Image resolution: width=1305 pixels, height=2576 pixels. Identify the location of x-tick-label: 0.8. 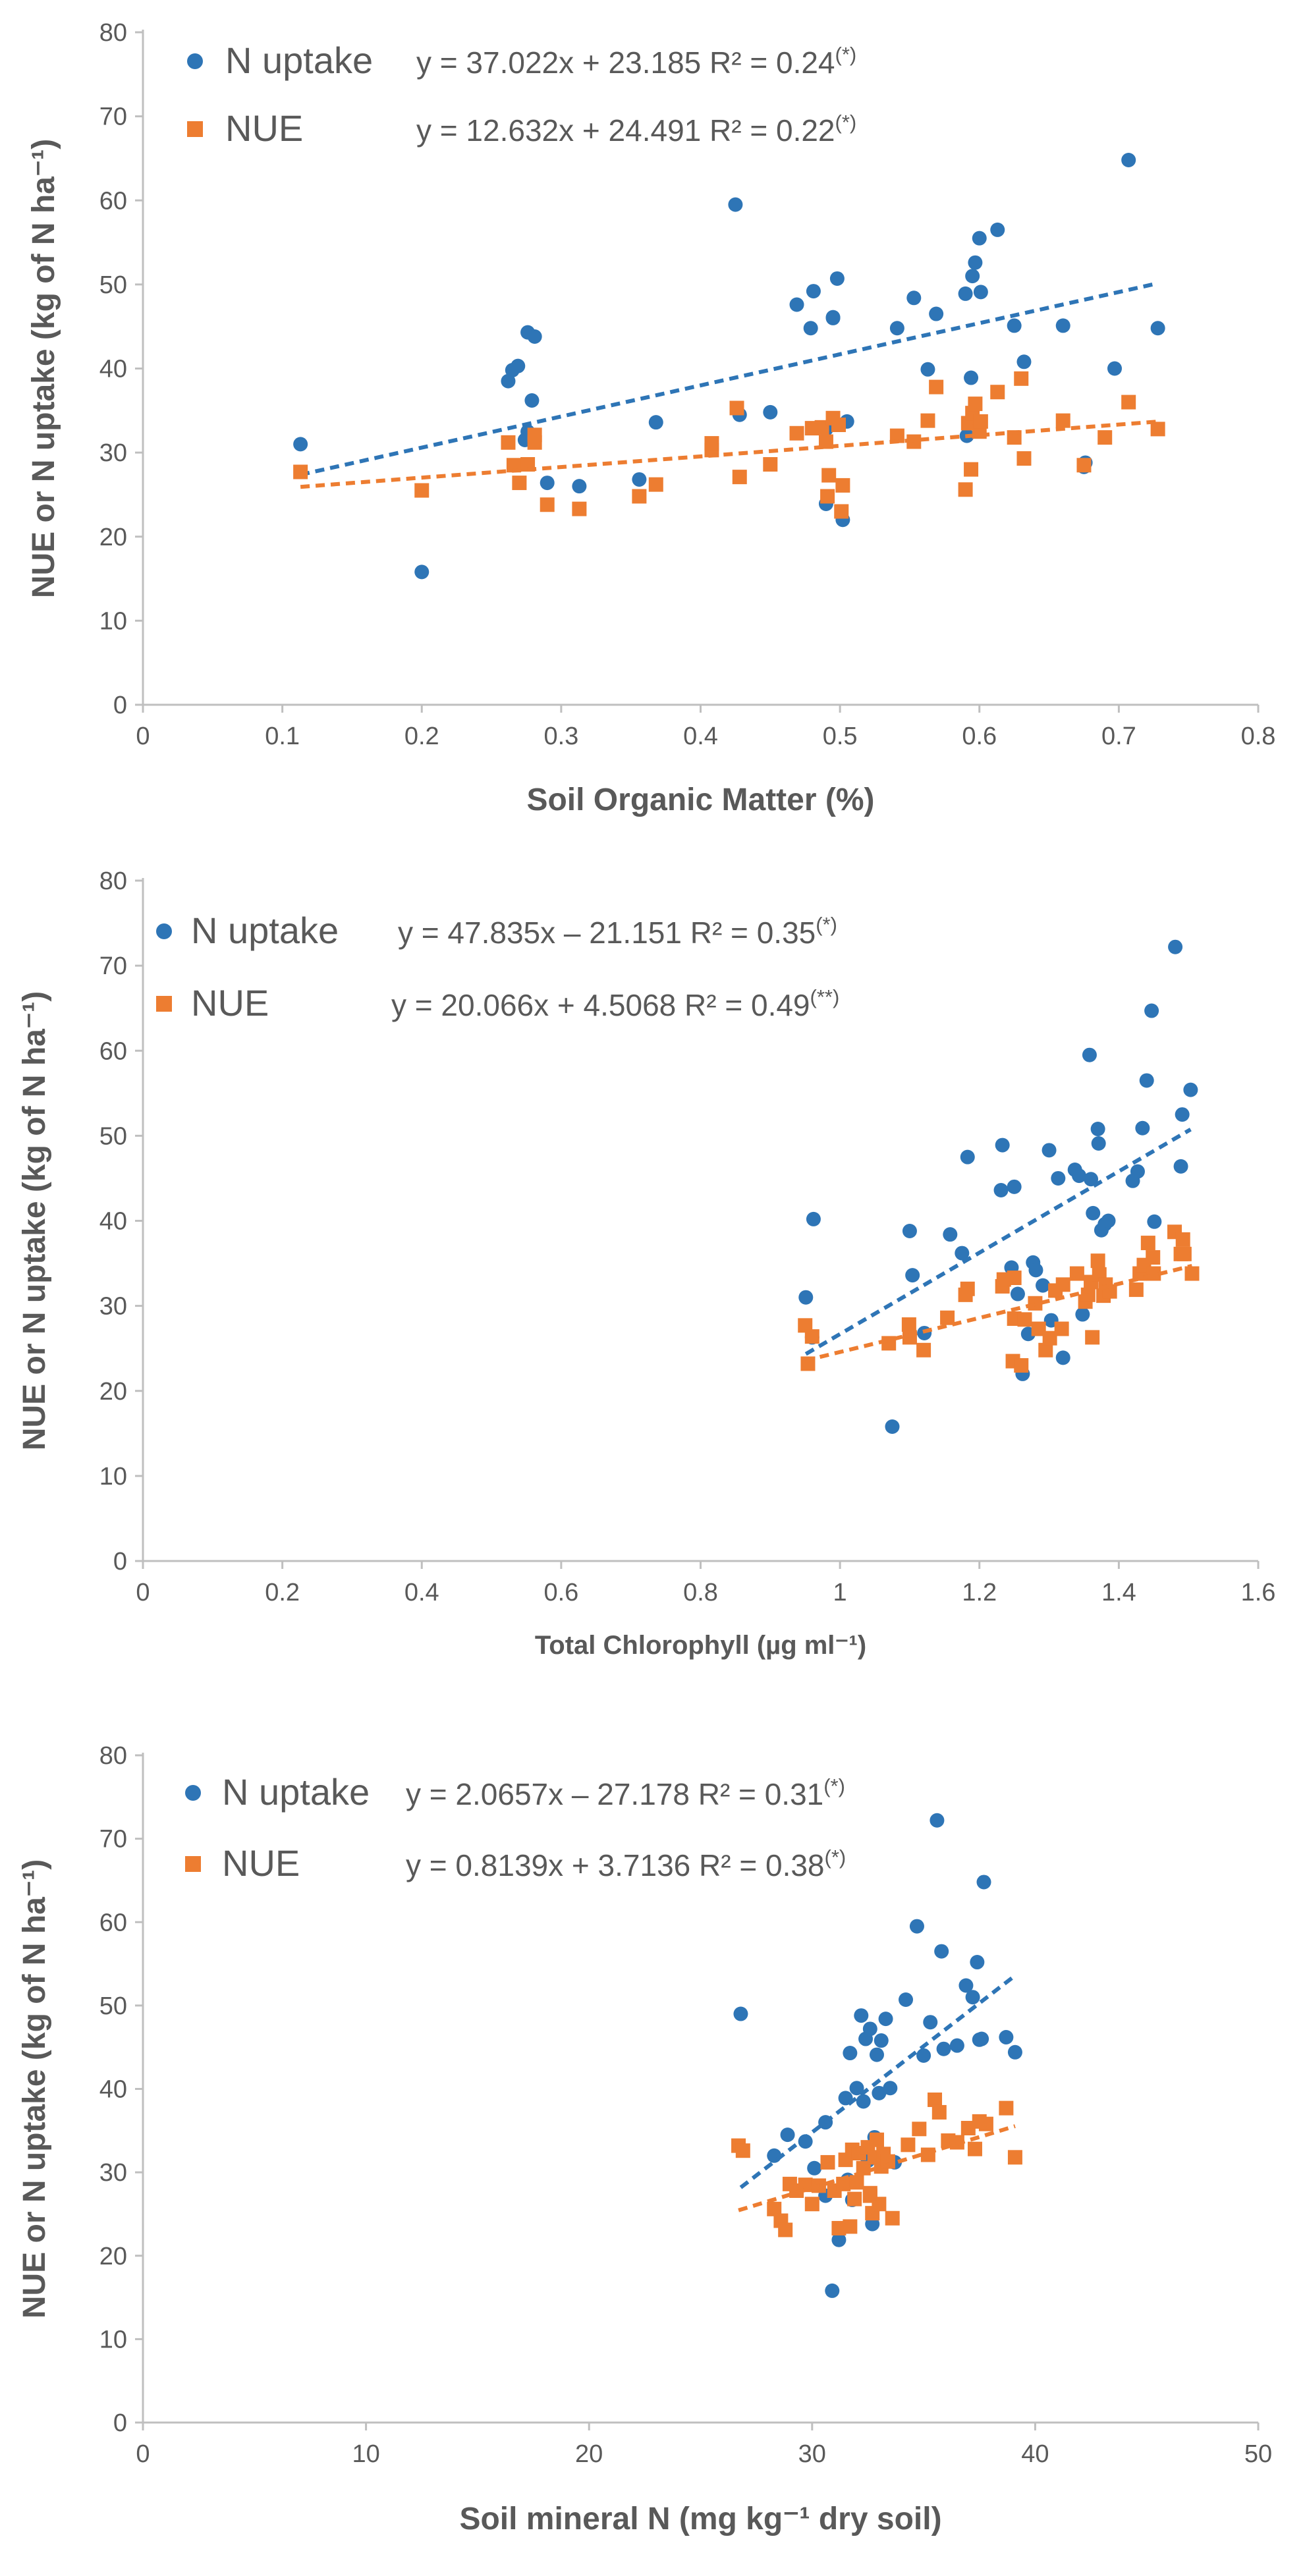
(701, 1592).